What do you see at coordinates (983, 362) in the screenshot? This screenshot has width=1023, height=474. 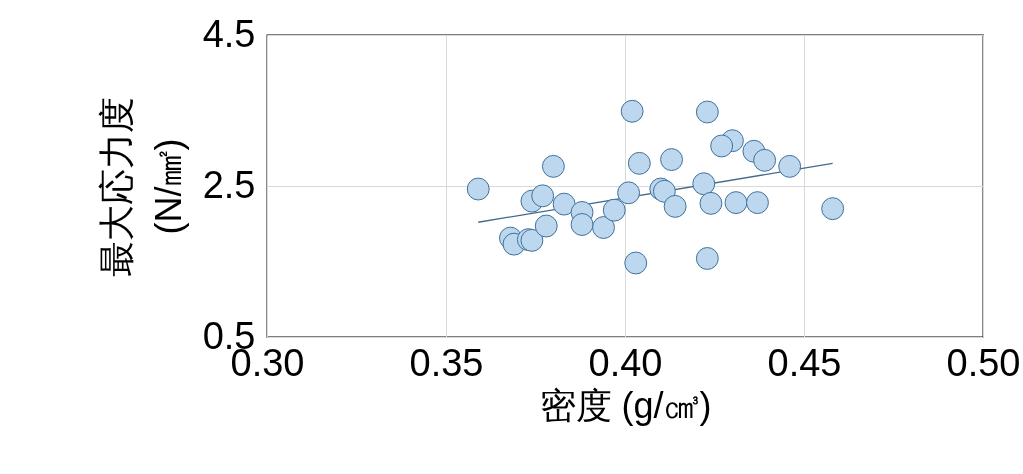 I see `x-tick-label: 0.50` at bounding box center [983, 362].